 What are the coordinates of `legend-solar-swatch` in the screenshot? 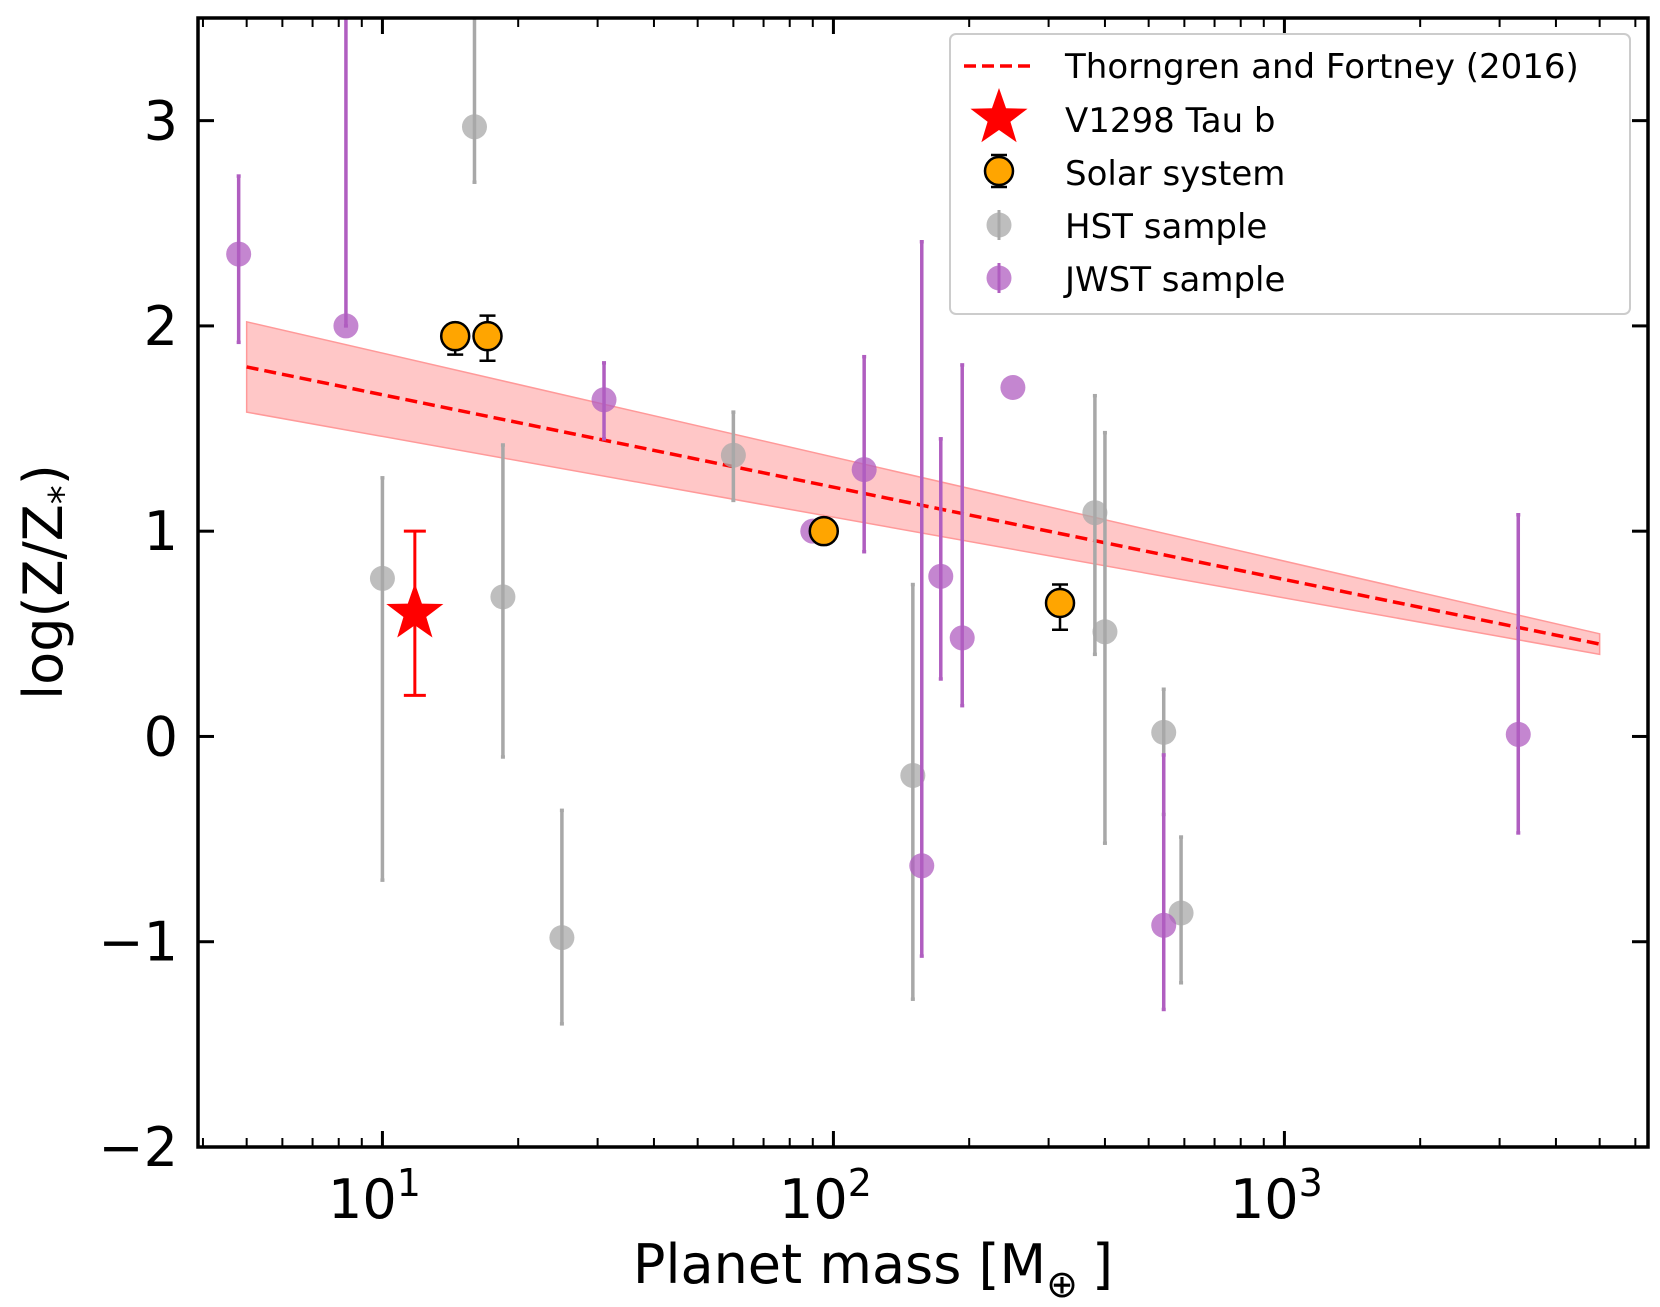 It's located at (999, 171).